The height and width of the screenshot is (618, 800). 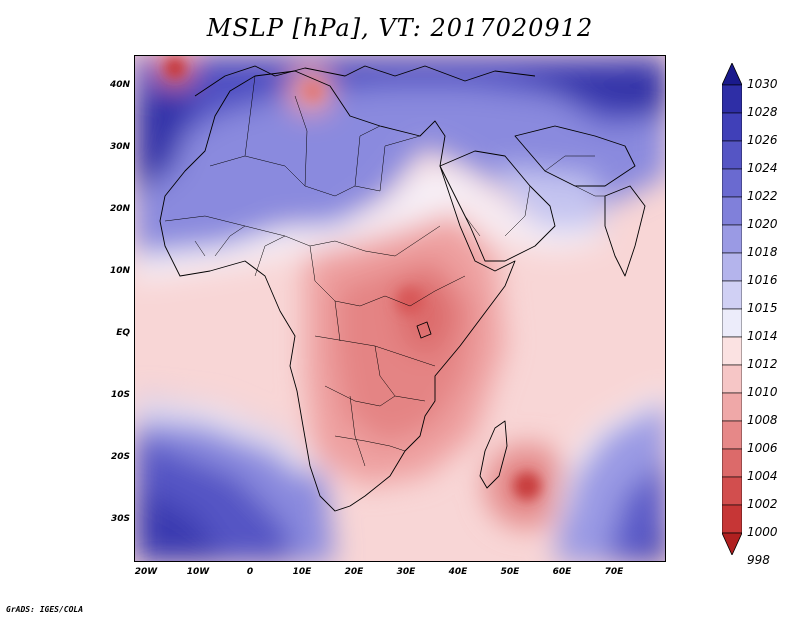 What do you see at coordinates (762, 84) in the screenshot?
I see `colorbar-tick-label: 1030` at bounding box center [762, 84].